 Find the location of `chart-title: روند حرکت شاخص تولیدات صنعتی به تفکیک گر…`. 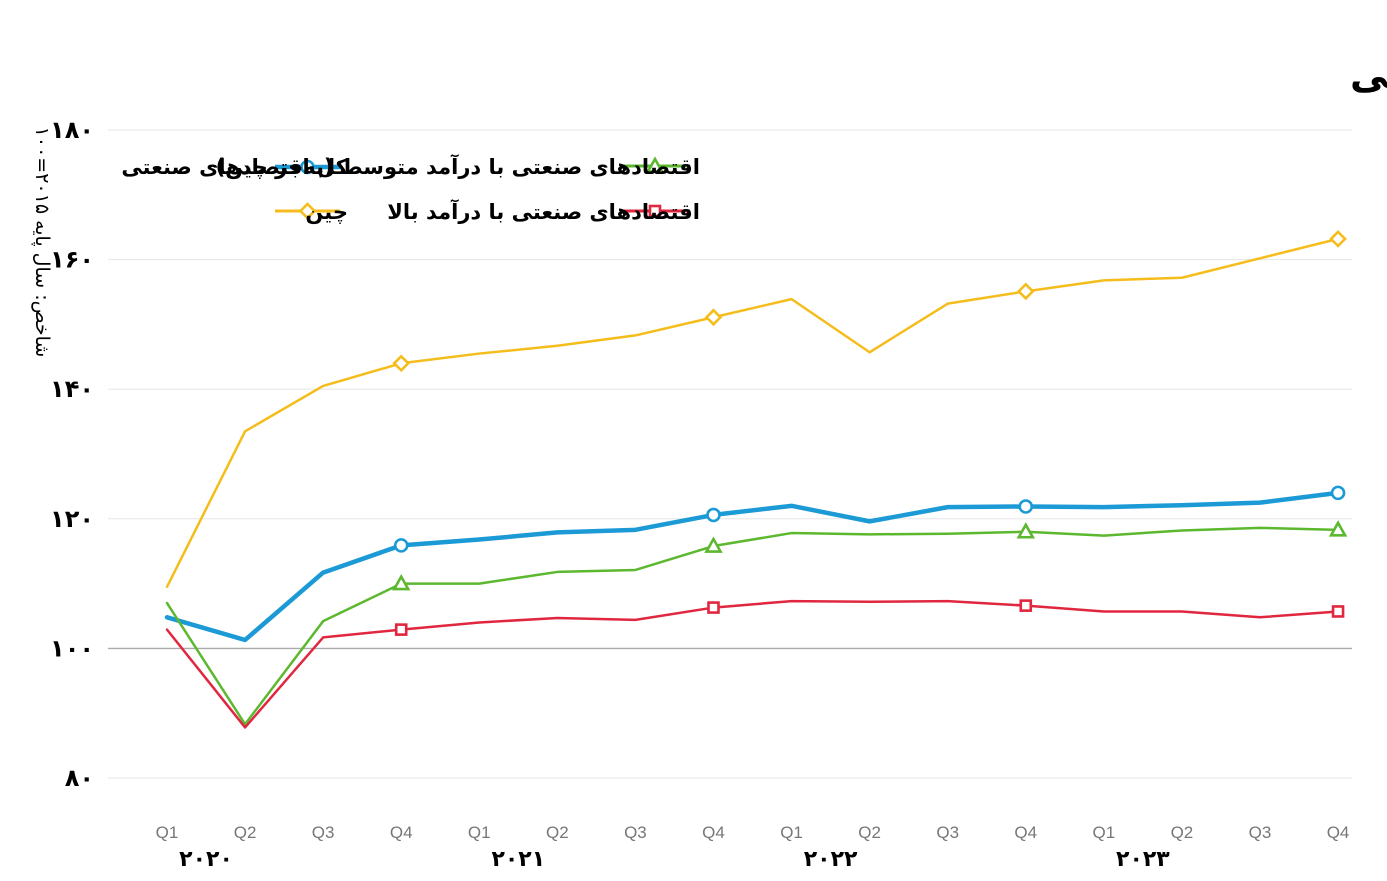

chart-title: روند حرکت شاخص تولیدات صنعتی به تفکیک گر… is located at coordinates (1368, 75).